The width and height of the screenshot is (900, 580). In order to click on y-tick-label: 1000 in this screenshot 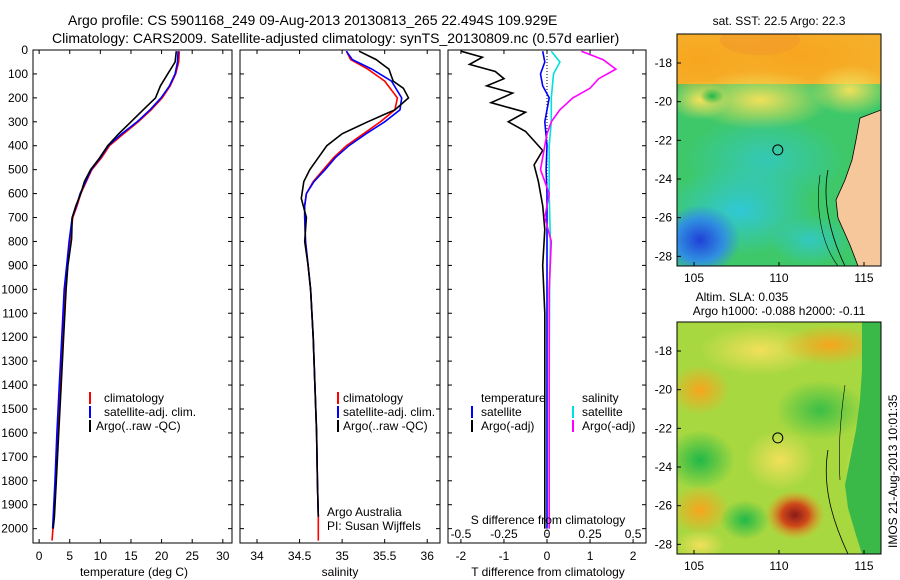, I will do `click(14, 289)`.